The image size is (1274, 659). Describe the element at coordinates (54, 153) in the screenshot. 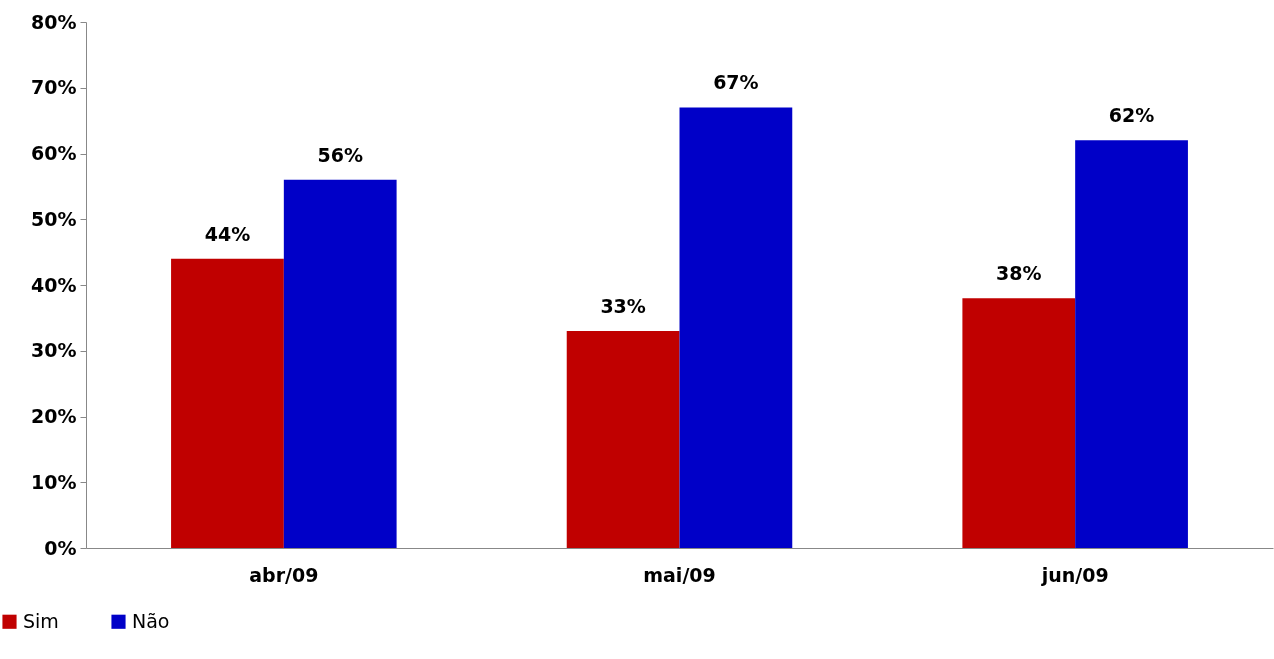

I see `y-tick-label: 60%` at that location.